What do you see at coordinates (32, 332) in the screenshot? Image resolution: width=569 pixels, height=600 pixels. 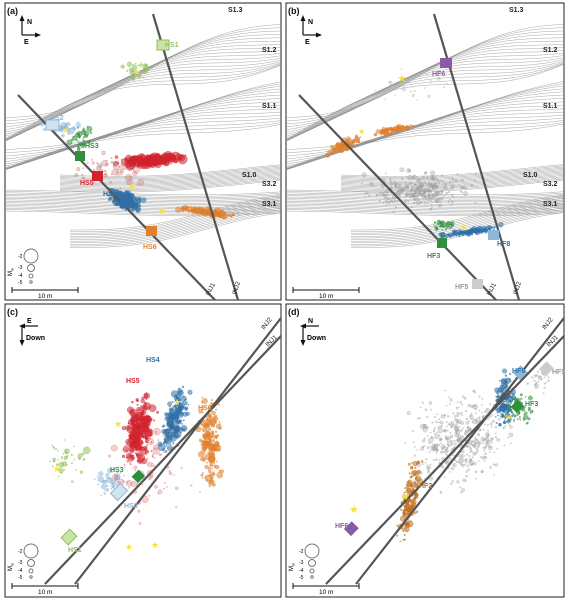 I see `compass-c: E Down` at bounding box center [32, 332].